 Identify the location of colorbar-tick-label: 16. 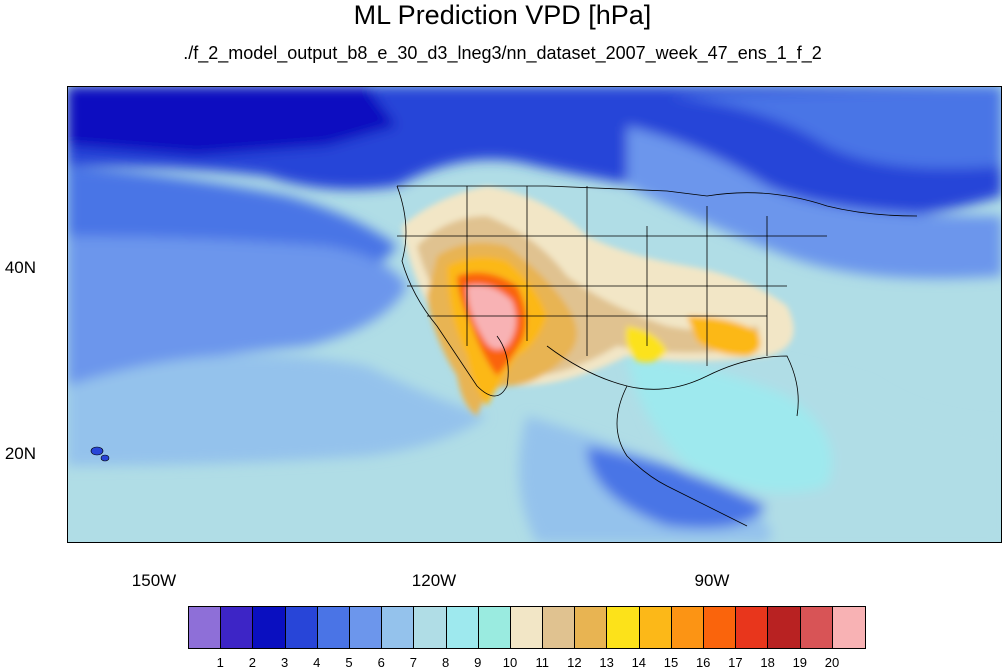
(703, 662).